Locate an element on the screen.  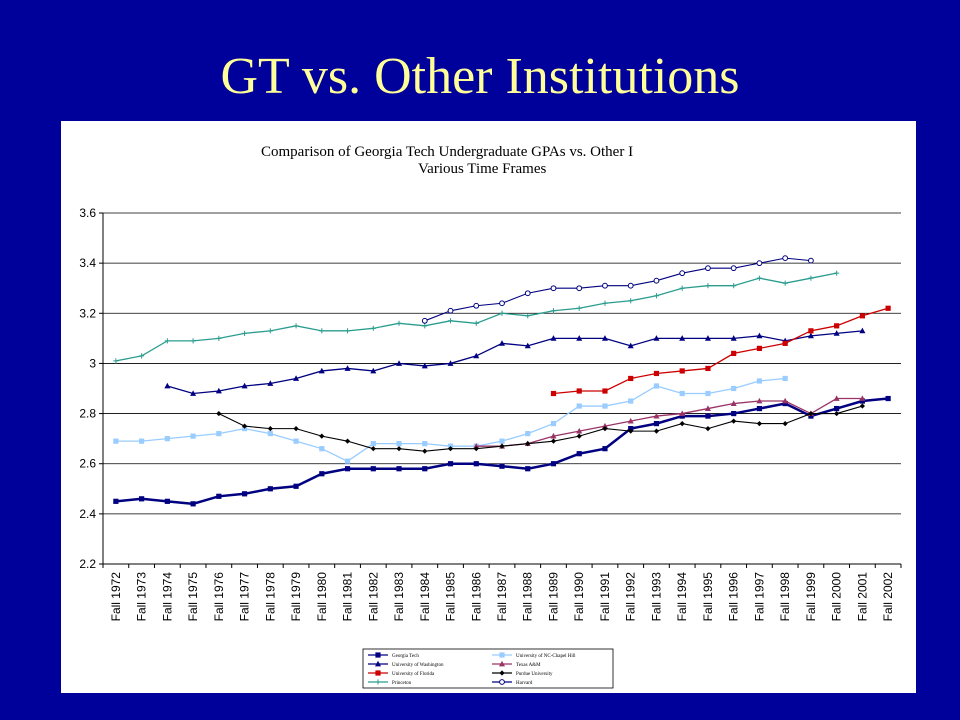
series-line is located at coordinates (476, 317).